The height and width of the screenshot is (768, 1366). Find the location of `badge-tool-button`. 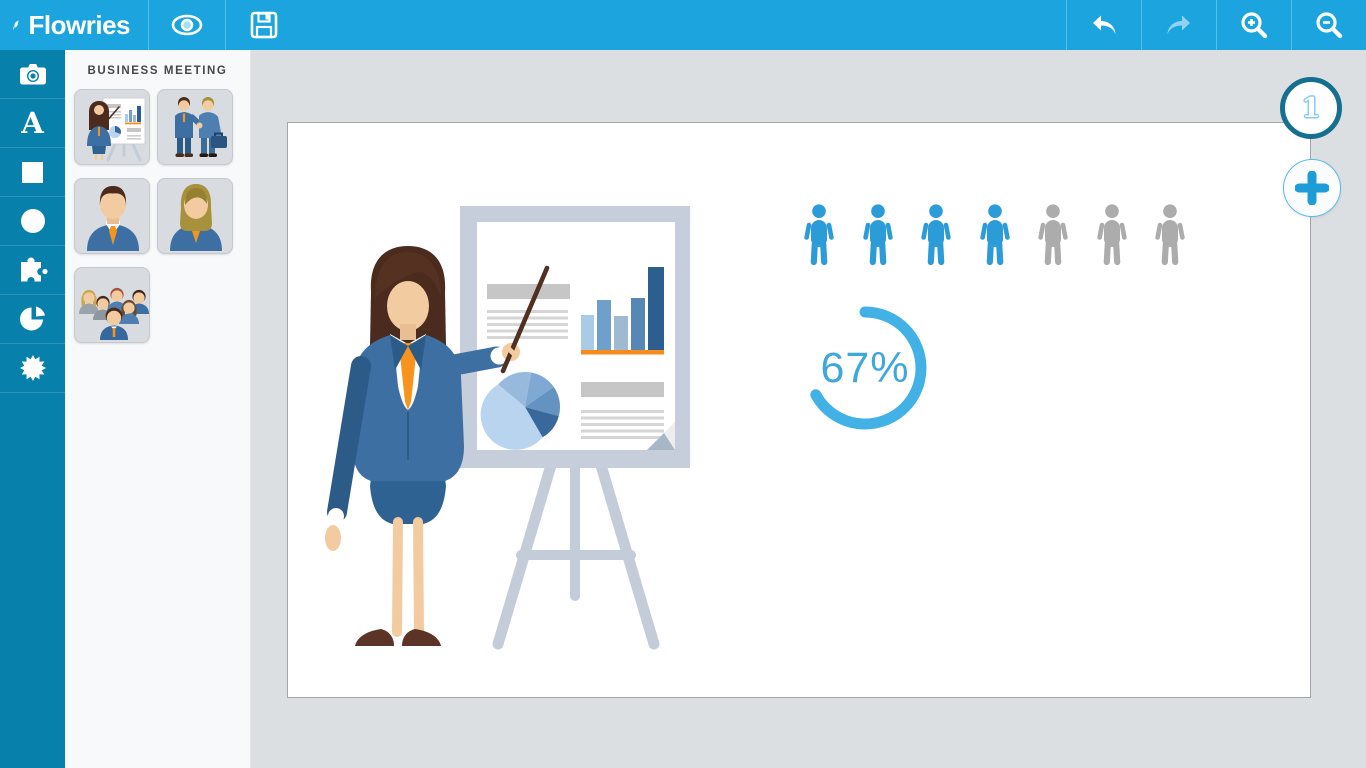

badge-tool-button is located at coordinates (32, 368).